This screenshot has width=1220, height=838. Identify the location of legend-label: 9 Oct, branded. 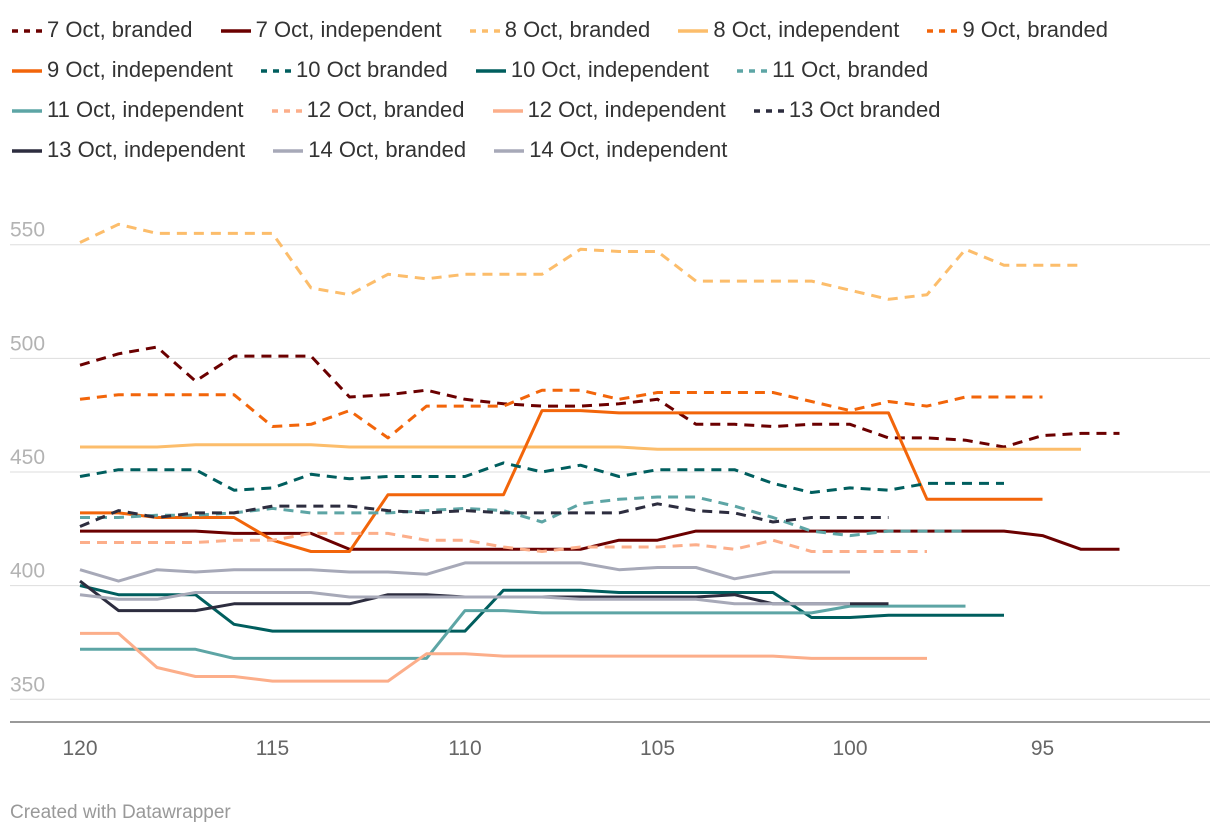
(1035, 29).